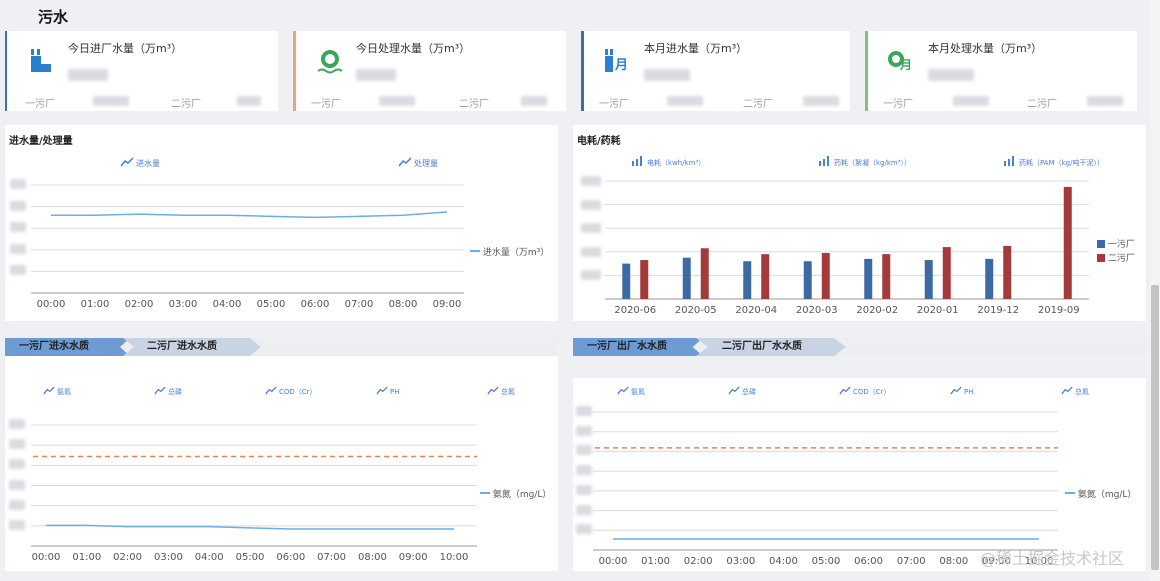  I want to click on card-accent-bar, so click(294, 71).